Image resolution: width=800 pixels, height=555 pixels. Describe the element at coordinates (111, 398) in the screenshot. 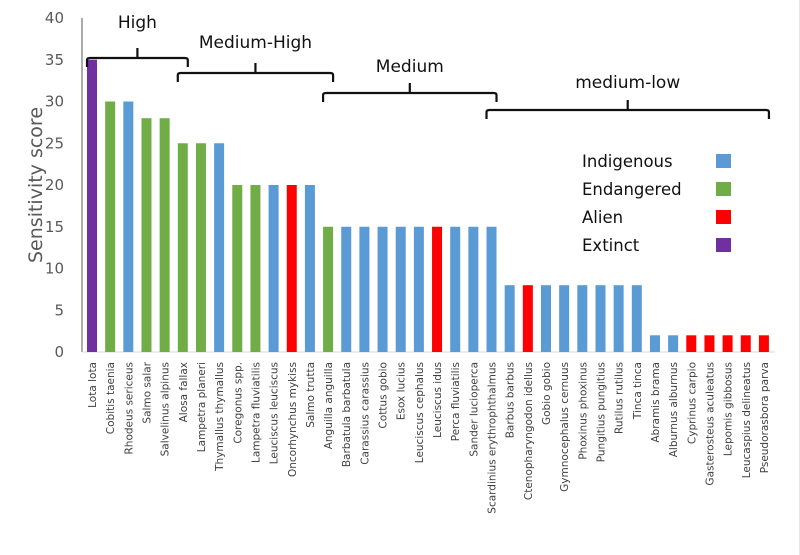

I see `x-tick-label: Cobitis taenia` at that location.